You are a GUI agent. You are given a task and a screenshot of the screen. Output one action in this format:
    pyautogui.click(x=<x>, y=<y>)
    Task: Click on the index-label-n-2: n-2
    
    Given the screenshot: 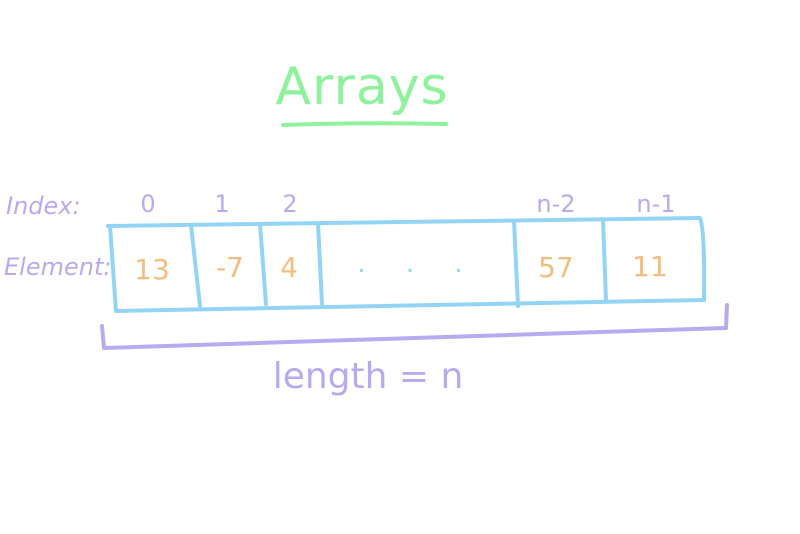 What is the action you would take?
    pyautogui.click(x=555, y=204)
    